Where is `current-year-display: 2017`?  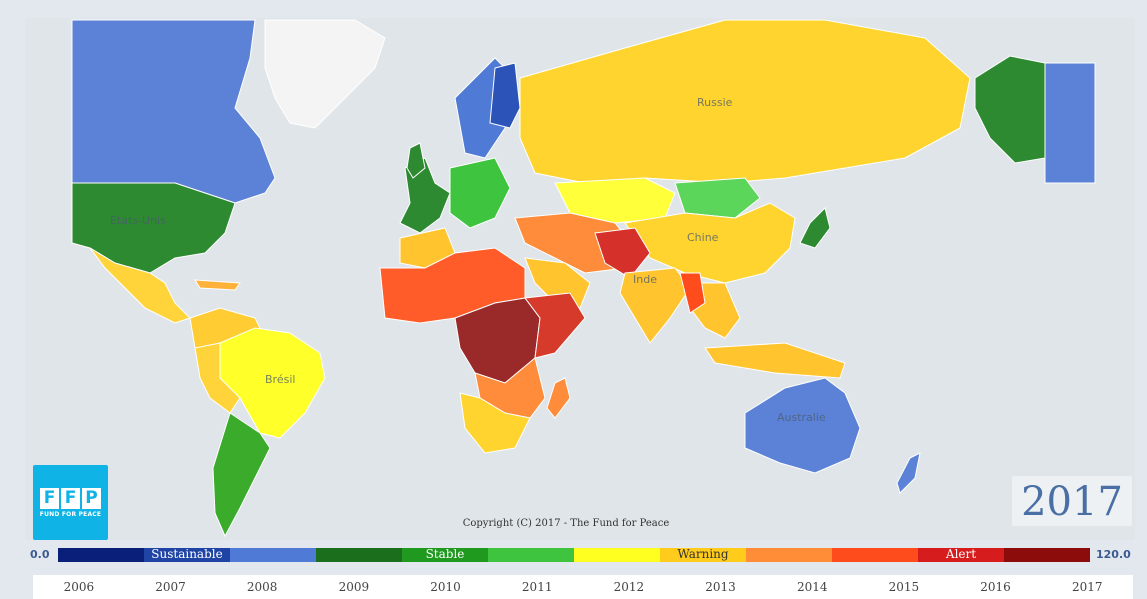 current-year-display: 2017 is located at coordinates (1072, 501).